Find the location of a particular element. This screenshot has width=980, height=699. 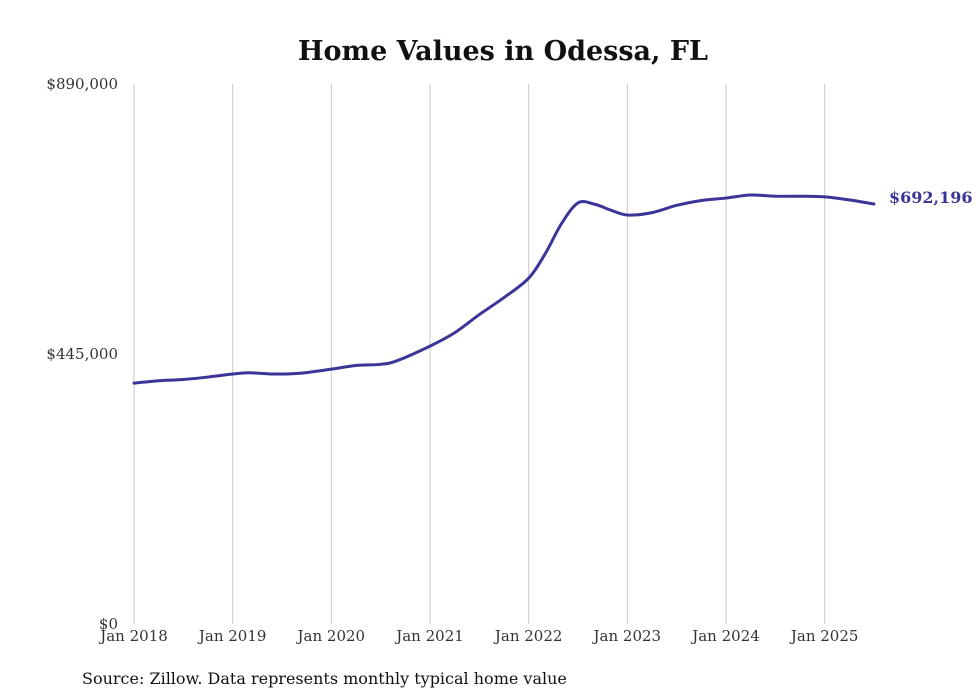

x-tick-label: Jan 2022 is located at coordinates (528, 636).